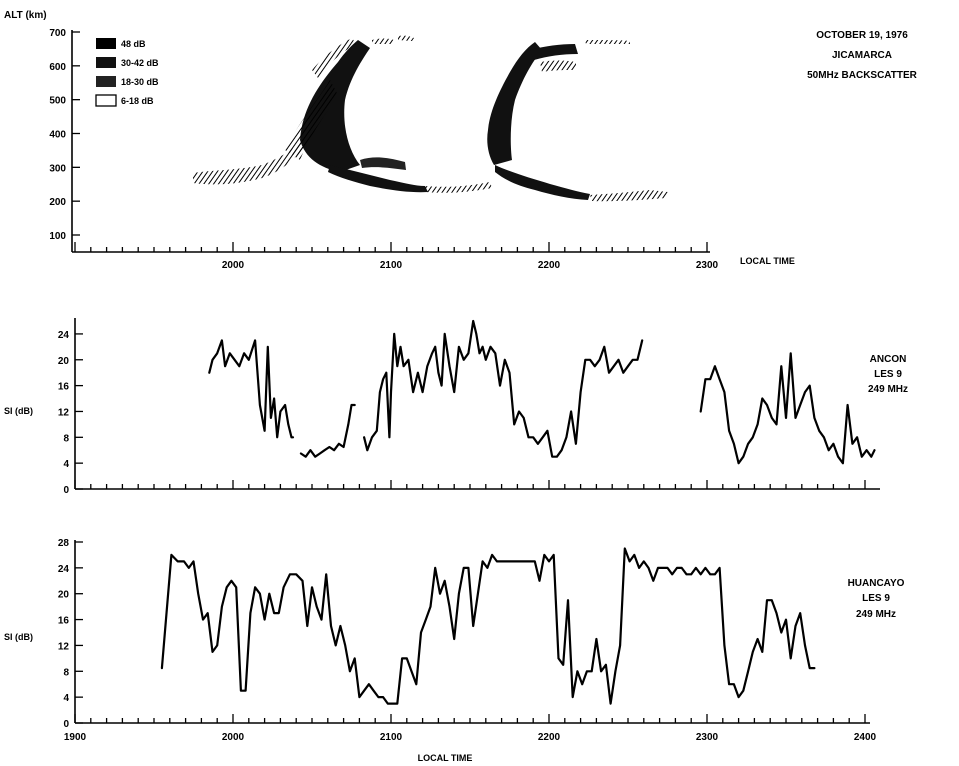  Describe the element at coordinates (127, 72) in the screenshot. I see `legend: 48 dB 30-42 dB 18-30 dB 6-18 dB` at that location.